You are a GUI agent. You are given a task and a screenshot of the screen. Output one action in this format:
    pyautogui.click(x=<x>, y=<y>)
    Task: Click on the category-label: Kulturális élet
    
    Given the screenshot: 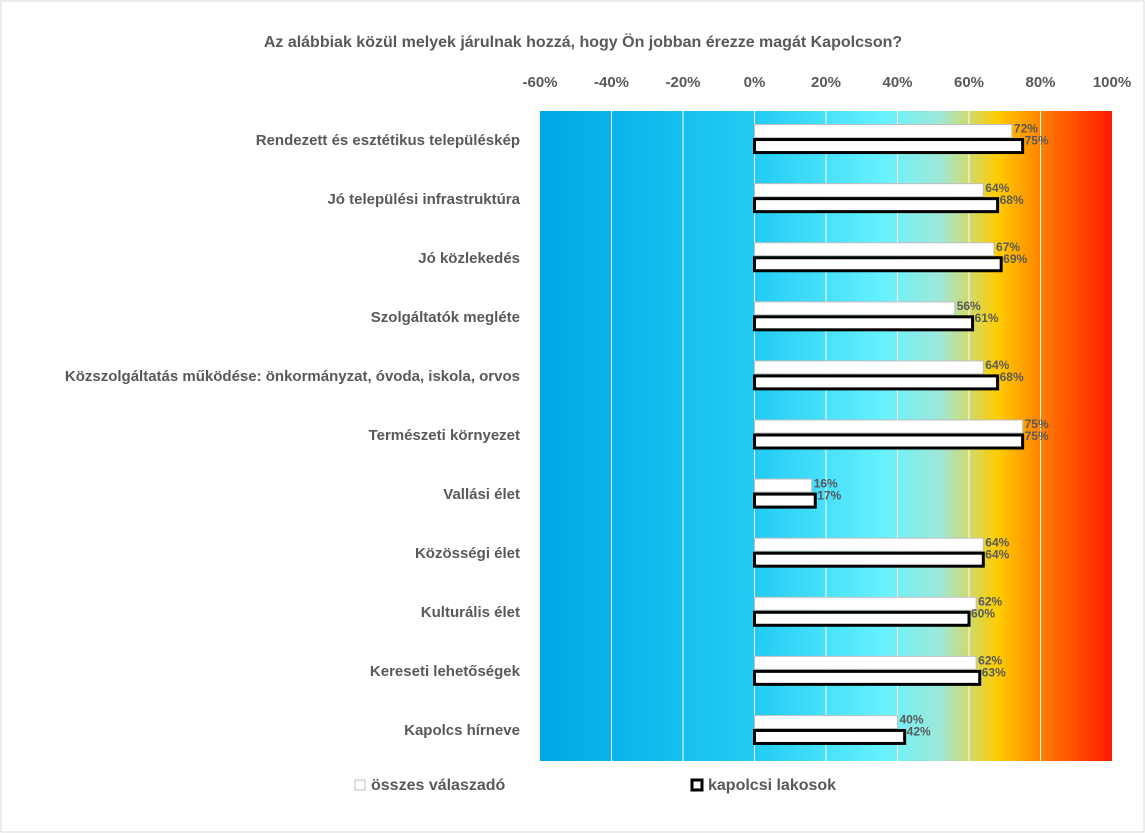 What is the action you would take?
    pyautogui.click(x=470, y=613)
    